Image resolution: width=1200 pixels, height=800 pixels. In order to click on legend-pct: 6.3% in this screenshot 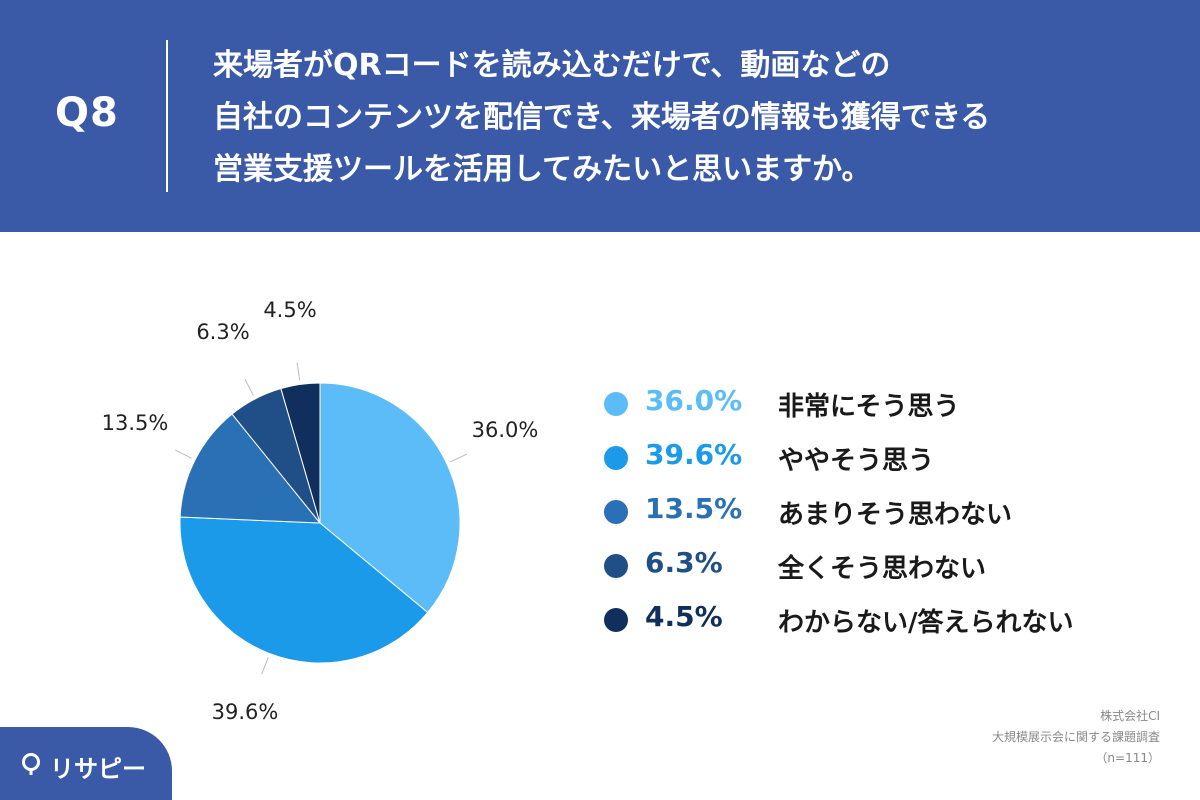, I will do `click(684, 562)`.